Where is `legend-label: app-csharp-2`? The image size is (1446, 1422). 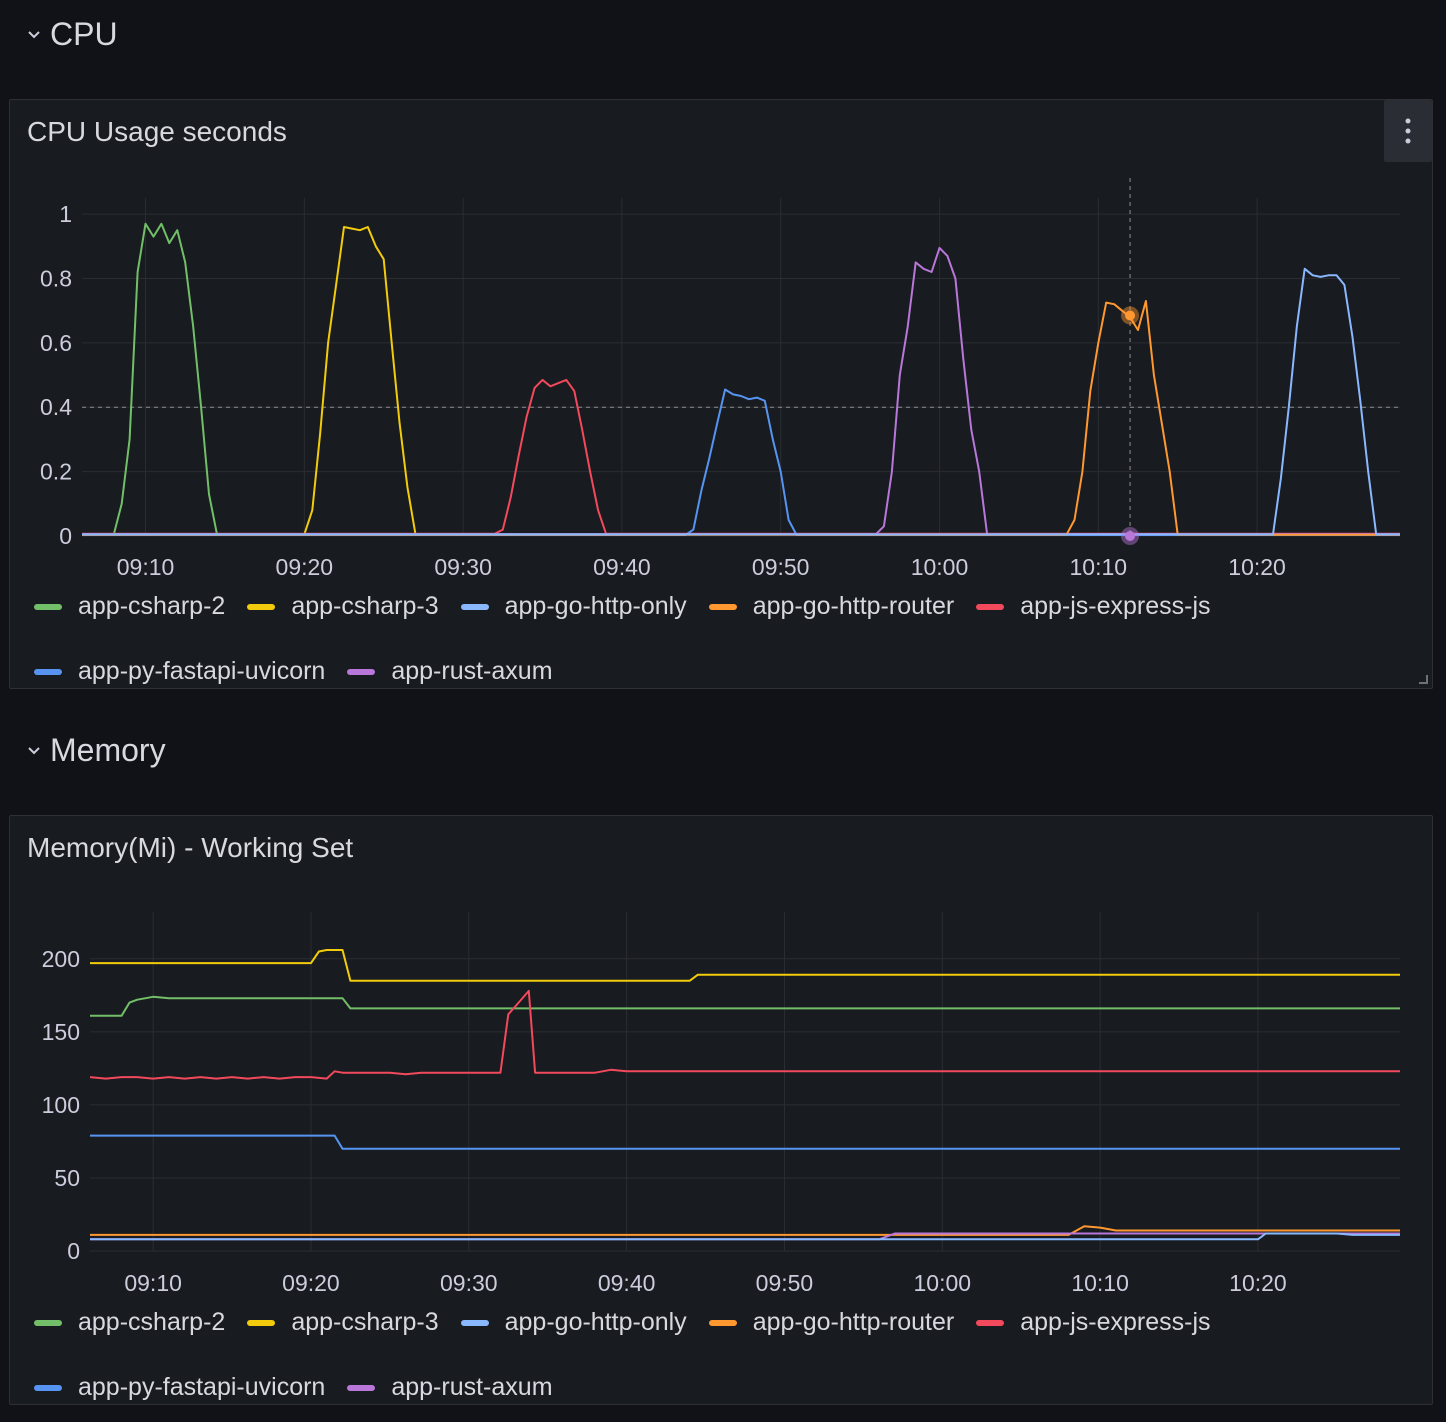
legend-label: app-csharp-2 is located at coordinates (152, 606).